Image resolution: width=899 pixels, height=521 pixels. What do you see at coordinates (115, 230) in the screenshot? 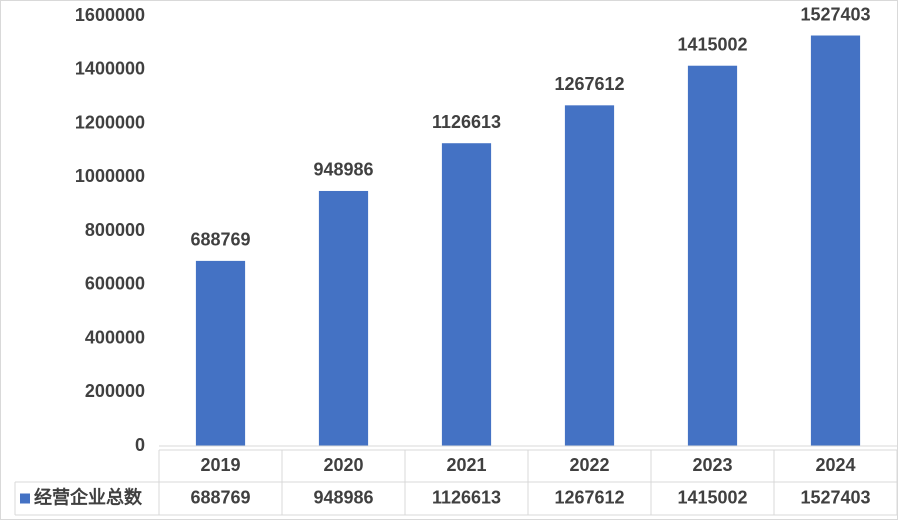
I see `y-tick-label: 800000` at bounding box center [115, 230].